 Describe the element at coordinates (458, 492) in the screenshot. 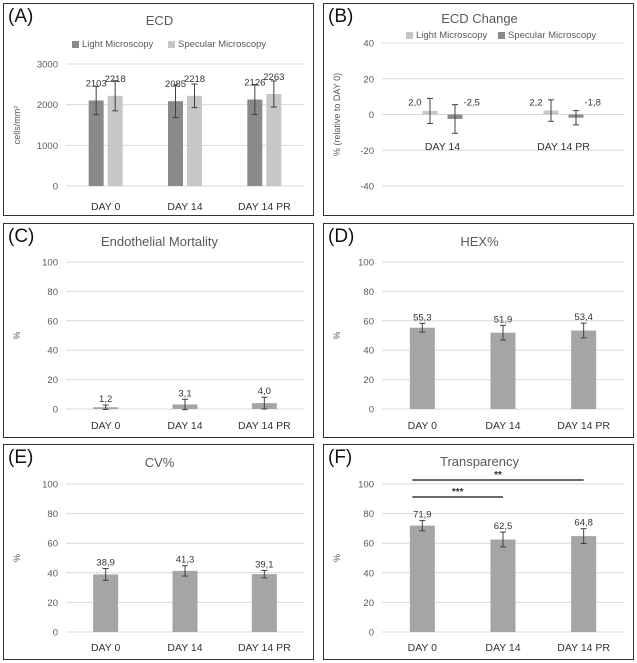

I see `significance-label: ***` at that location.